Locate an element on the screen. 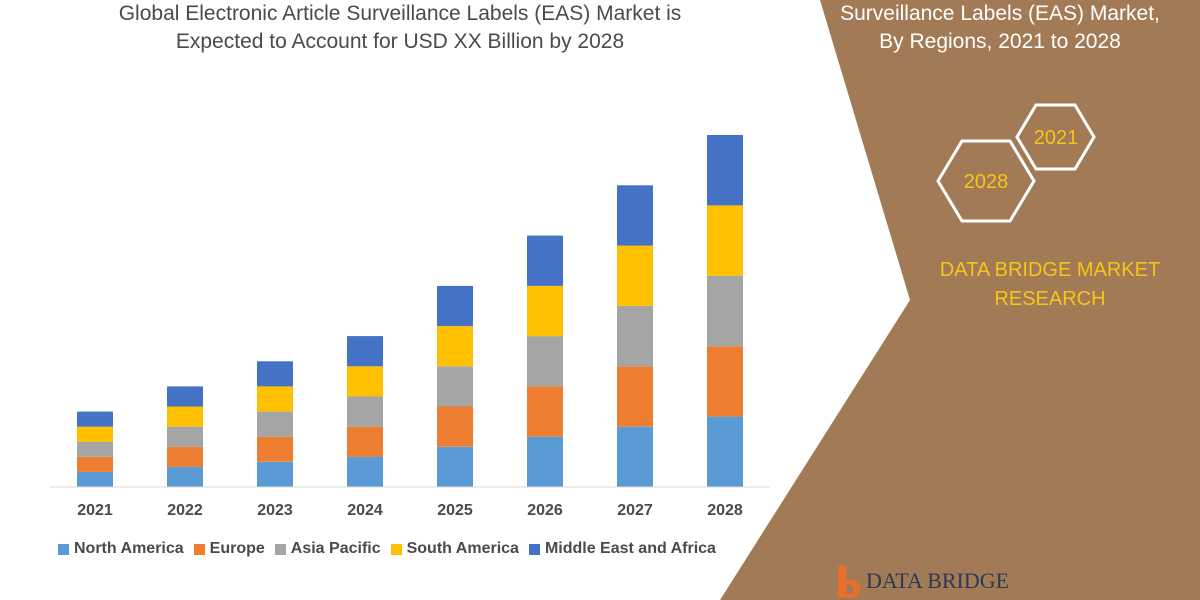 This screenshot has width=1200, height=600. x-tick-2024: 2024 is located at coordinates (365, 510).